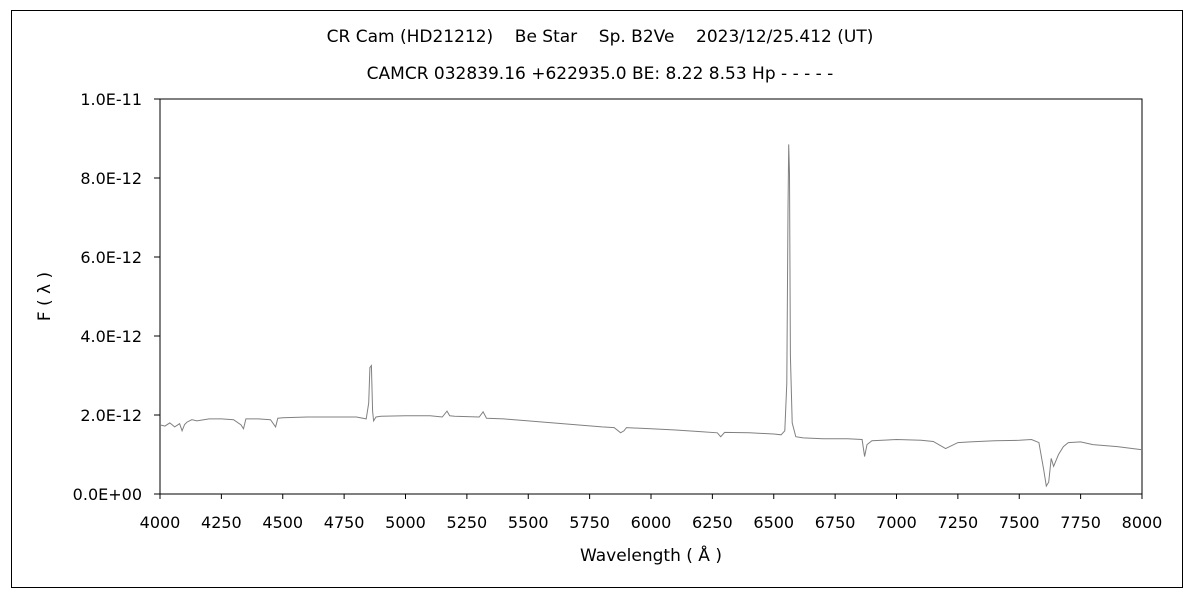 Image resolution: width=1200 pixels, height=600 pixels. What do you see at coordinates (1019, 522) in the screenshot?
I see `x-tick-label: 7500` at bounding box center [1019, 522].